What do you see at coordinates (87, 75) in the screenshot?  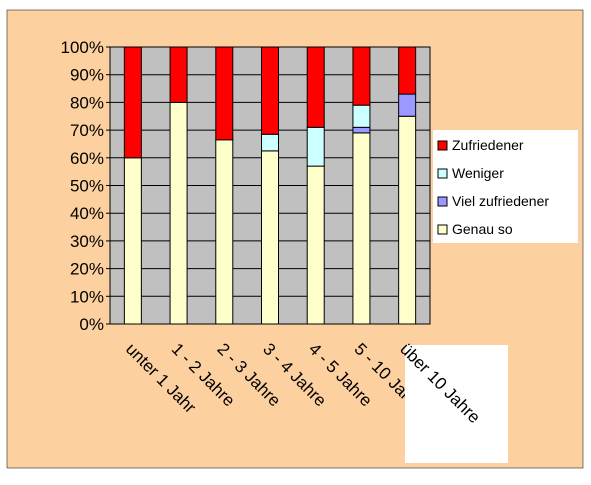 I see `y-tick-label: 90%` at bounding box center [87, 75].